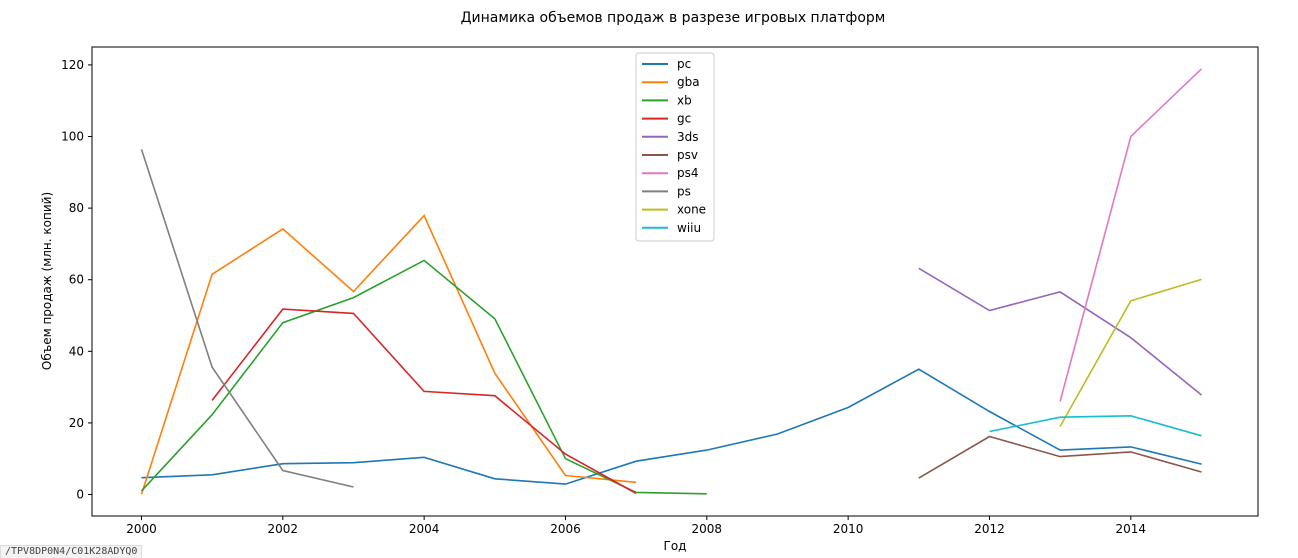 This screenshot has width=1298, height=558. Describe the element at coordinates (141, 529) in the screenshot. I see `x-tick-label: 2000` at that location.